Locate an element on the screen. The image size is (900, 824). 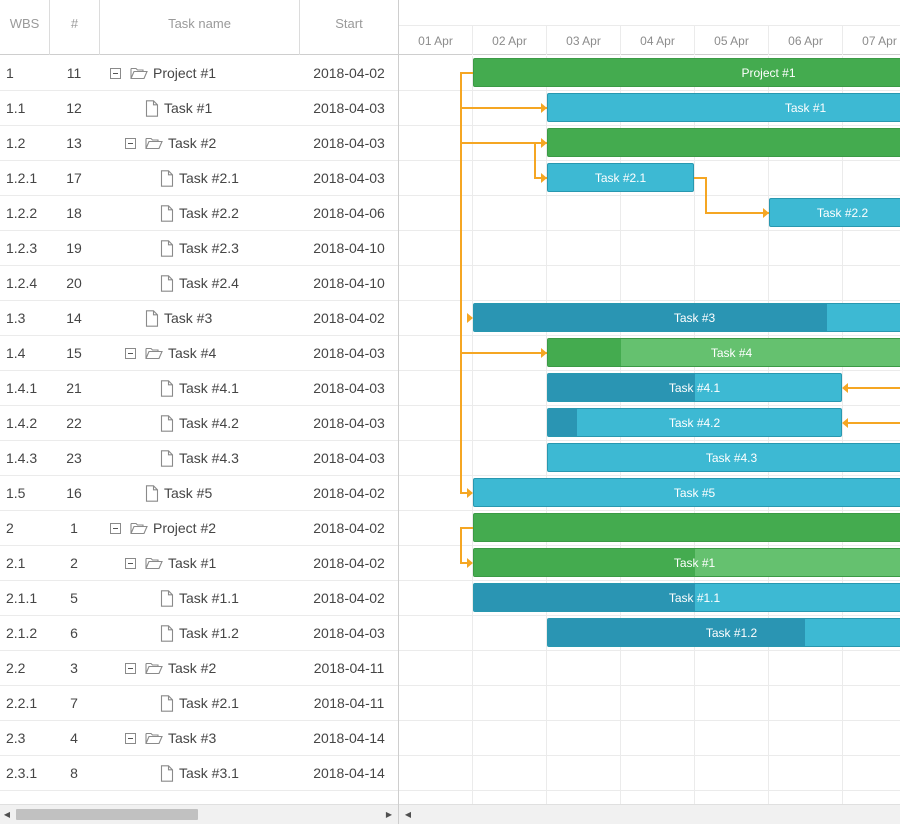
task-bar: Task #5 is located at coordinates (686, 492).